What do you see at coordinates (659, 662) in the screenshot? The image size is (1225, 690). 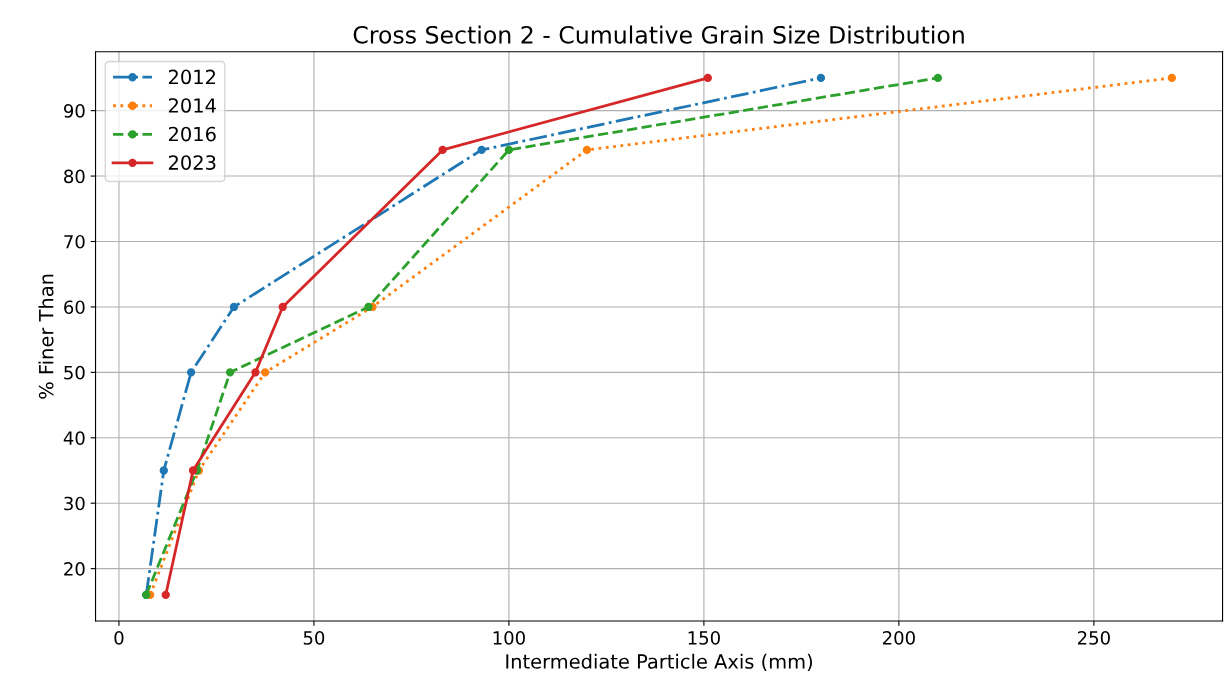 I see `x-axis-title: Intermediate Particle Axis (mm)` at bounding box center [659, 662].